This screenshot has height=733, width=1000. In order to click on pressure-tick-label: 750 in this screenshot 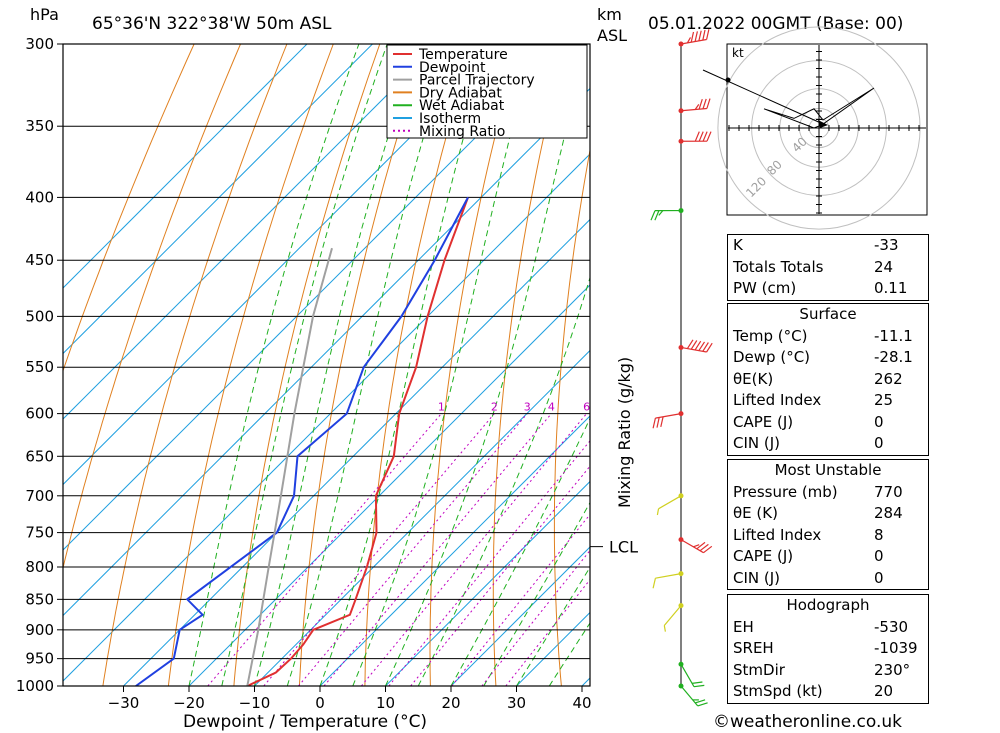, I will do `click(39, 533)`.